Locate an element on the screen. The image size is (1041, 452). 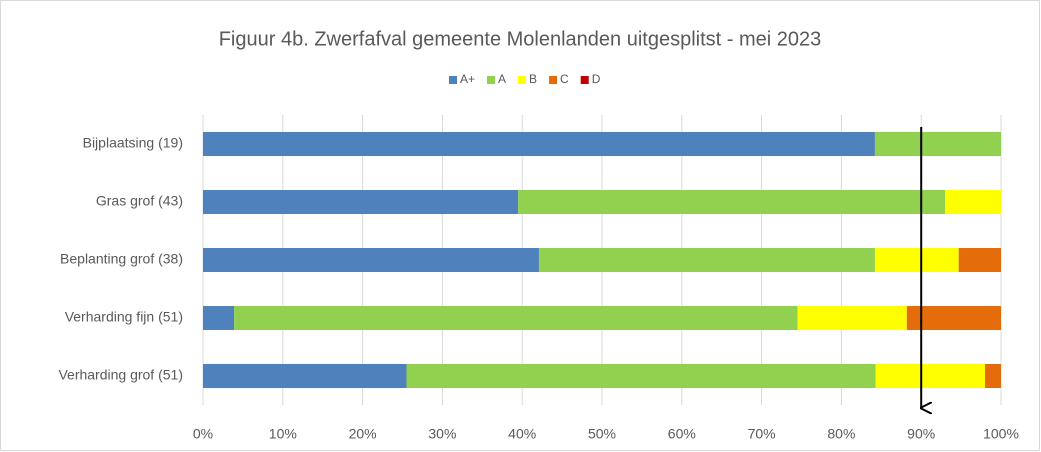
legend-label: B is located at coordinates (533, 79).